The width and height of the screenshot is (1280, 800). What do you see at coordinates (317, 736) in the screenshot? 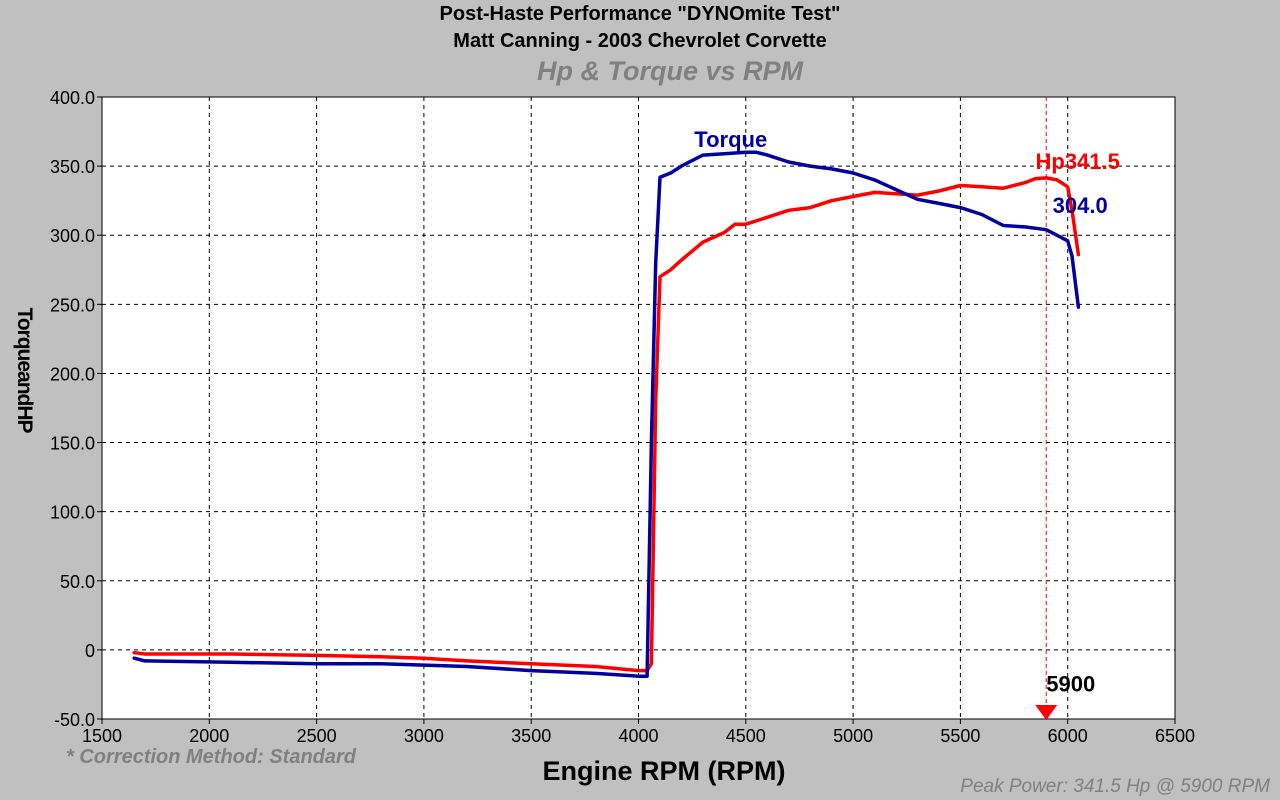
I see `x-tick-label: 2500` at bounding box center [317, 736].